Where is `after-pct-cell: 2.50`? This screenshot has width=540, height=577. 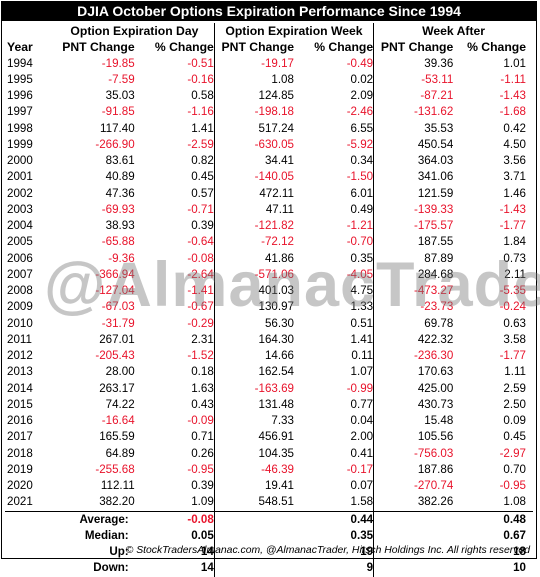
after-pct-cell: 2.50 is located at coordinates (514, 404).